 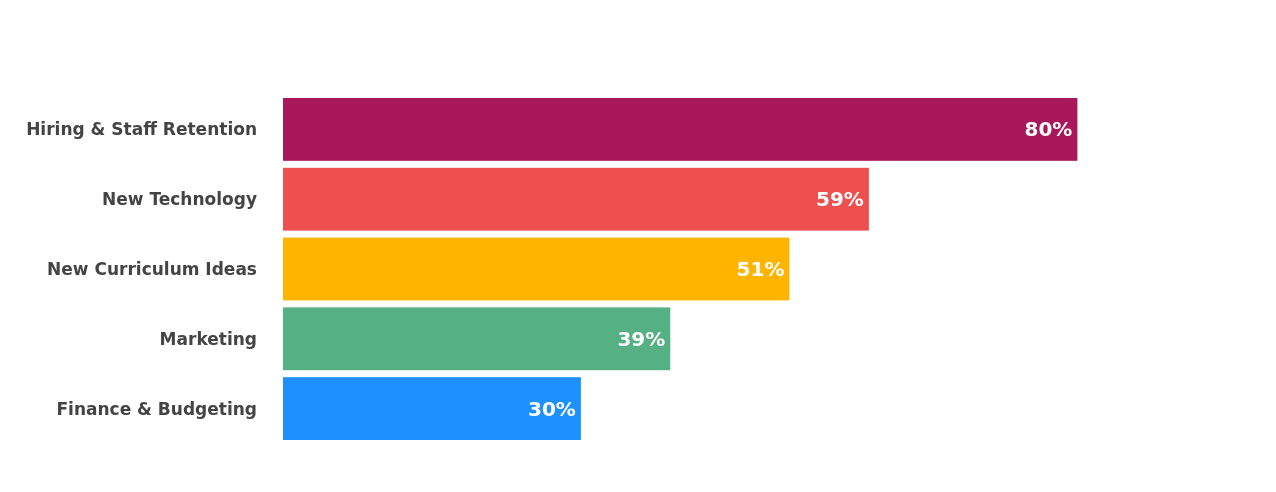 What do you see at coordinates (552, 408) in the screenshot?
I see `data-label: 30%` at bounding box center [552, 408].